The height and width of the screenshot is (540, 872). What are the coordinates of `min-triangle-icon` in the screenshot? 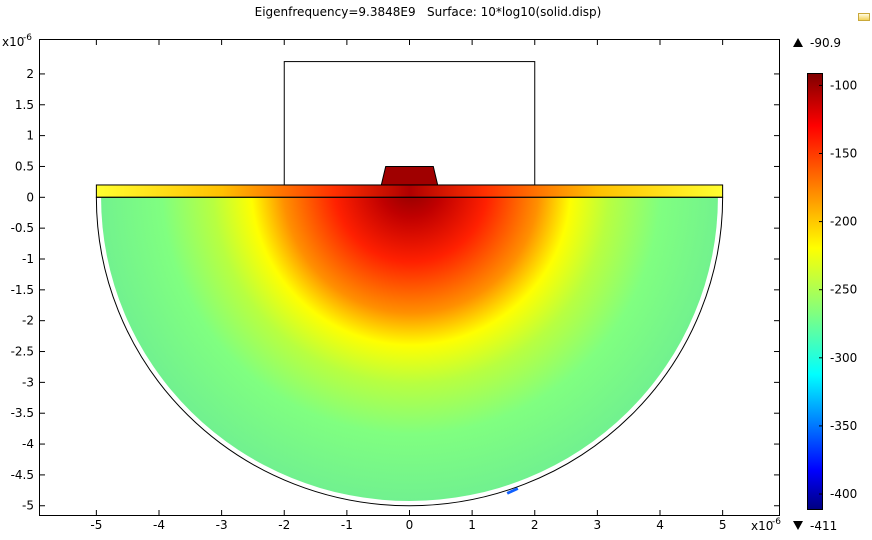 It's located at (798, 525).